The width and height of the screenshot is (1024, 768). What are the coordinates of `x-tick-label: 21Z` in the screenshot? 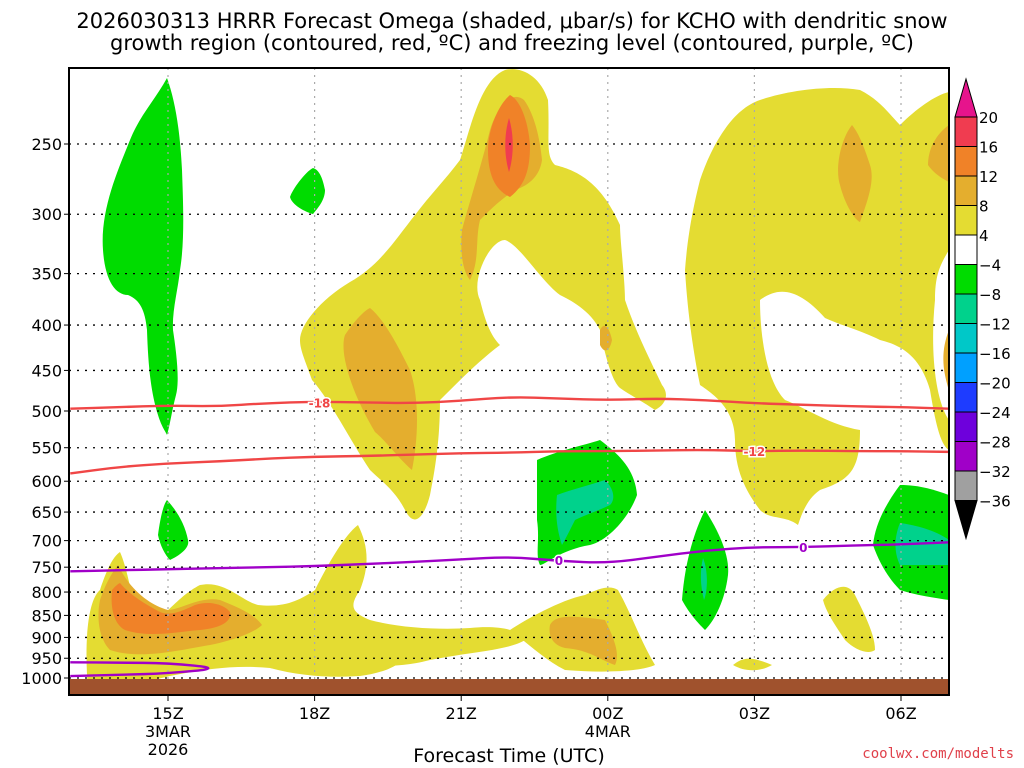 It's located at (461, 713).